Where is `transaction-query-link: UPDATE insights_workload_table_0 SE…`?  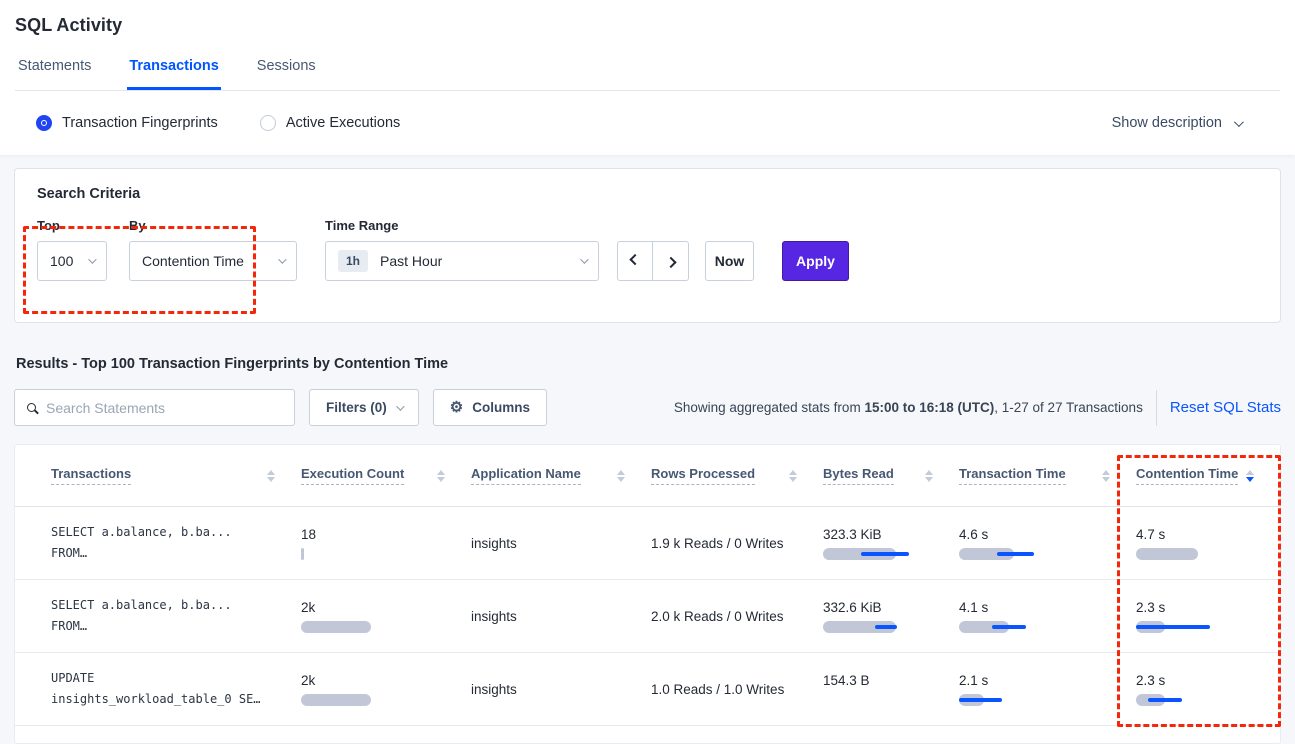
transaction-query-link: UPDATE insights_workload_table_0 SE… is located at coordinates (156, 688).